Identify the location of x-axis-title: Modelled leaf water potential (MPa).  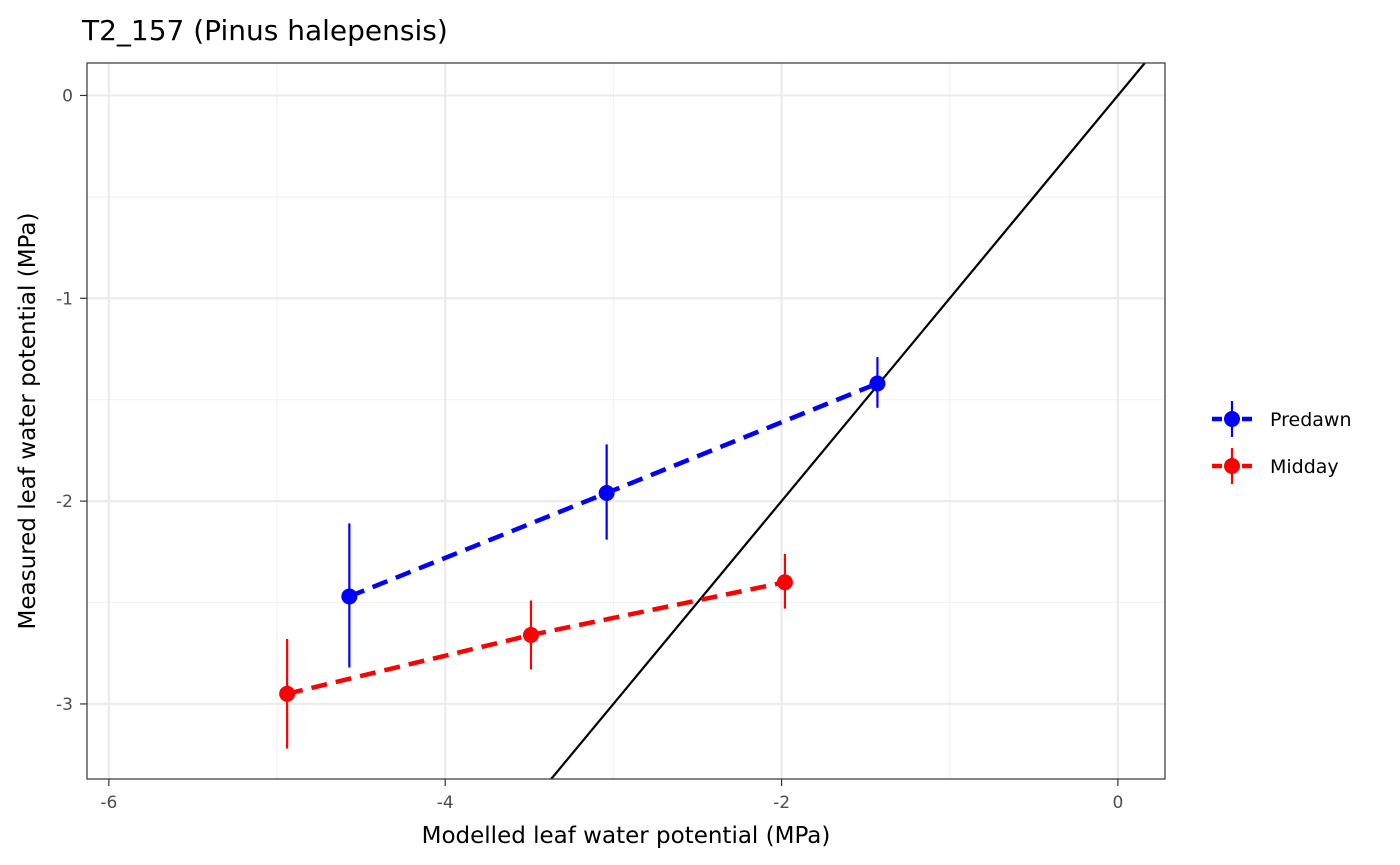
(626, 836).